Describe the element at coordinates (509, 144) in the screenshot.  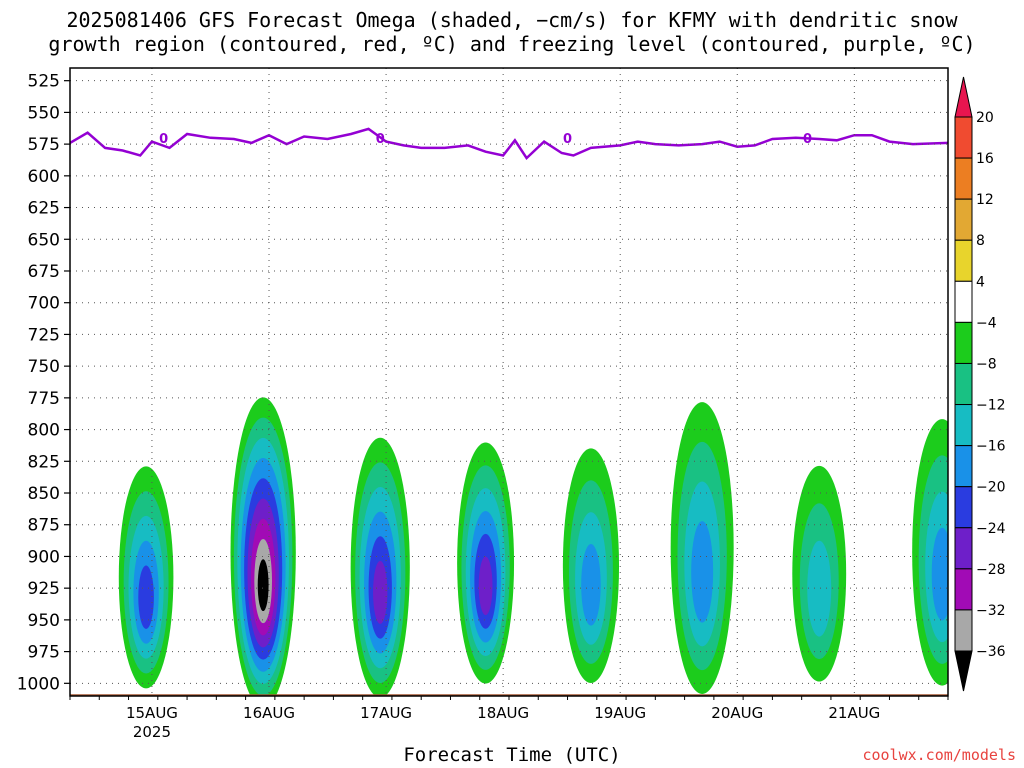
I see `freezing-level-line` at that location.